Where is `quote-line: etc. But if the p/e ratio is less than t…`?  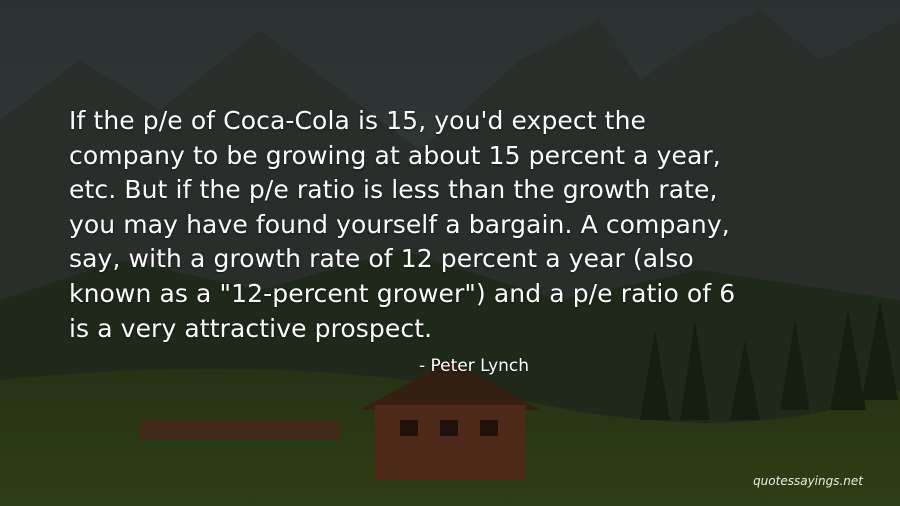 quote-line: etc. But if the p/e ratio is less than t… is located at coordinates (393, 190).